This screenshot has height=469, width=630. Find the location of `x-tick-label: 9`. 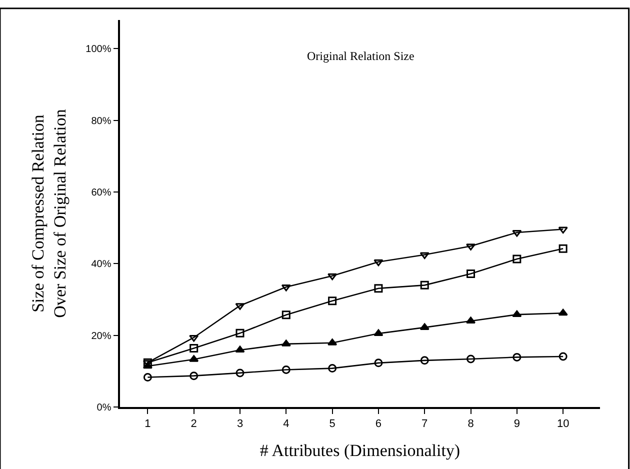

x-tick-label: 9 is located at coordinates (517, 424).